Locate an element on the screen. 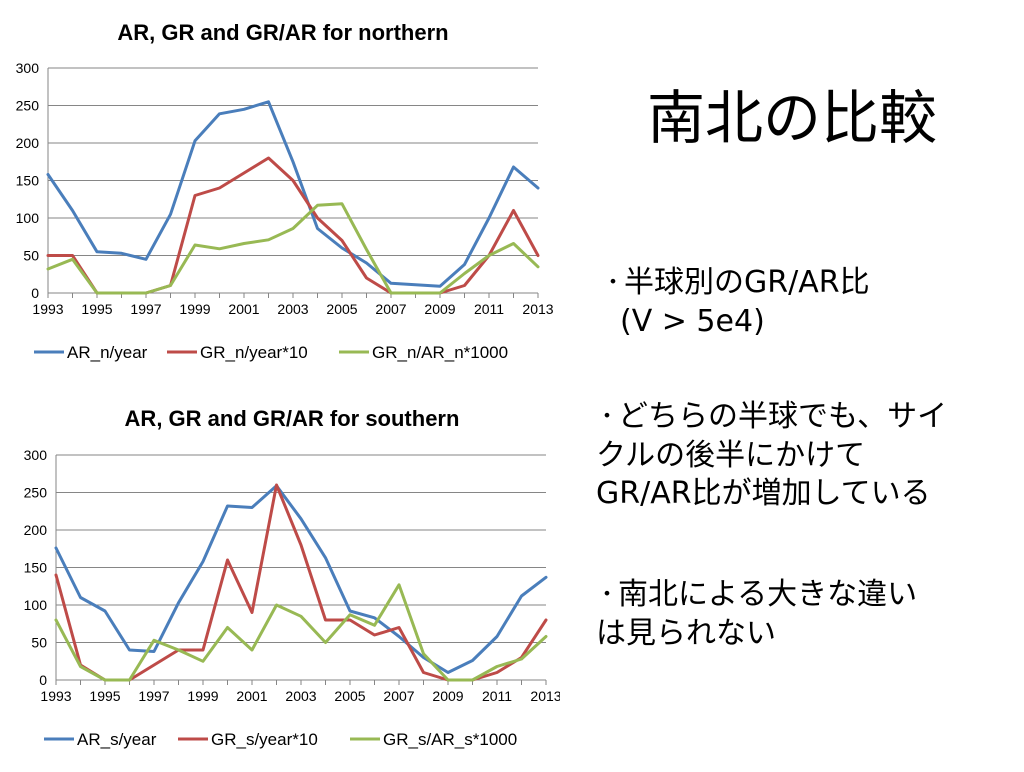 Image resolution: width=1024 pixels, height=772 pixels. bullet-no-difference: ・南北による大きな違い は見られない is located at coordinates (796, 614).